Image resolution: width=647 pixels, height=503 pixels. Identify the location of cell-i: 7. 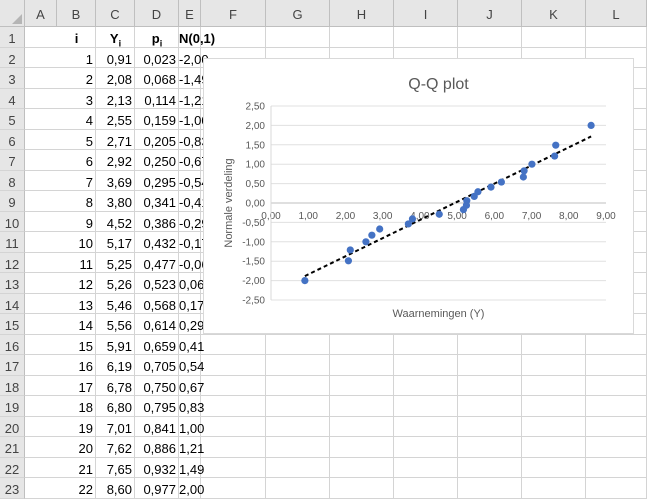
(76, 181).